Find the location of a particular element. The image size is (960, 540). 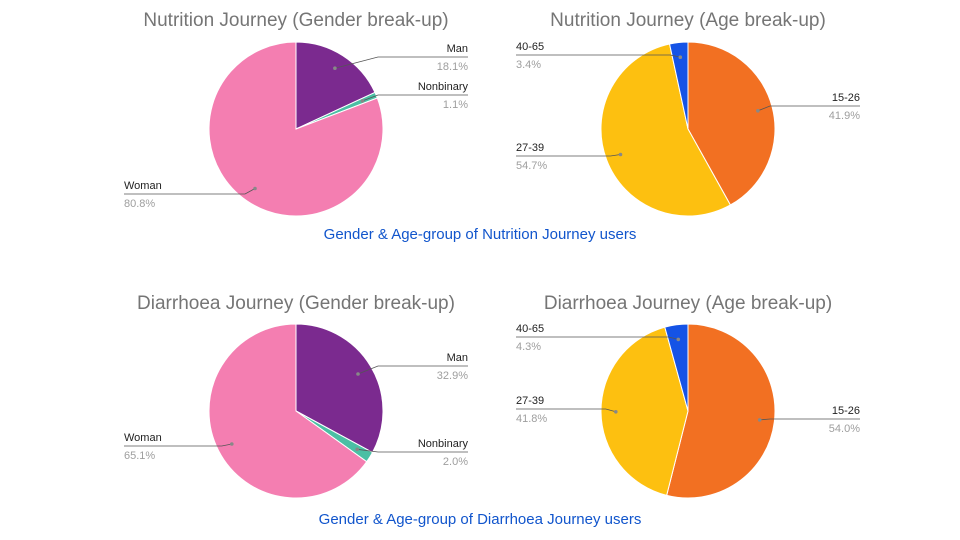

nutrition-gender-pie: Man 18.1% Nonbinary 1.1% Woman 80.8% is located at coordinates (296, 129).